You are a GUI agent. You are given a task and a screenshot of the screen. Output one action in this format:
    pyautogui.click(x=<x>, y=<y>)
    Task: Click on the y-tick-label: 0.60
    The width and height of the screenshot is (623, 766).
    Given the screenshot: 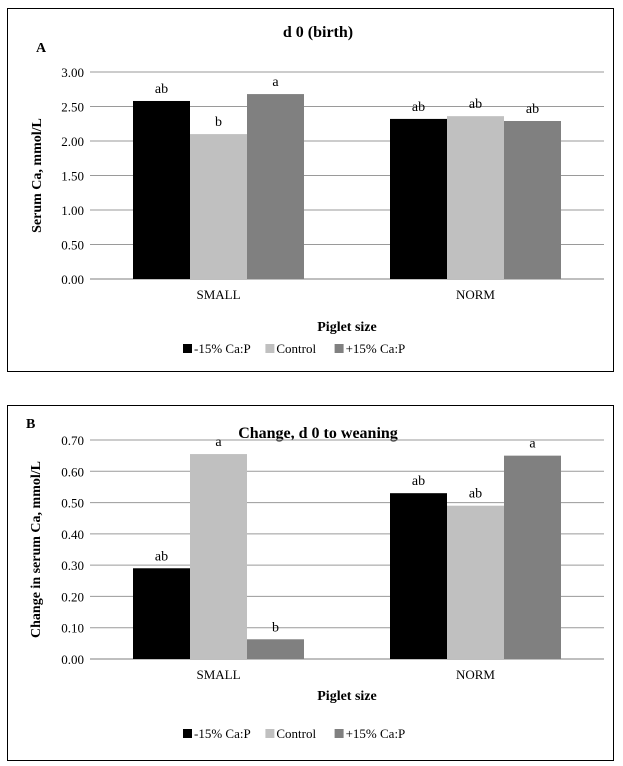 What is the action you would take?
    pyautogui.click(x=72, y=471)
    